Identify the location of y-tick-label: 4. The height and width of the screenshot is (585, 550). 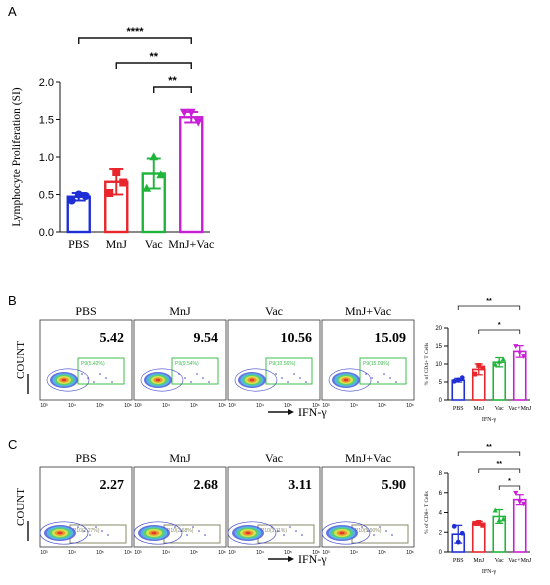
(441, 514).